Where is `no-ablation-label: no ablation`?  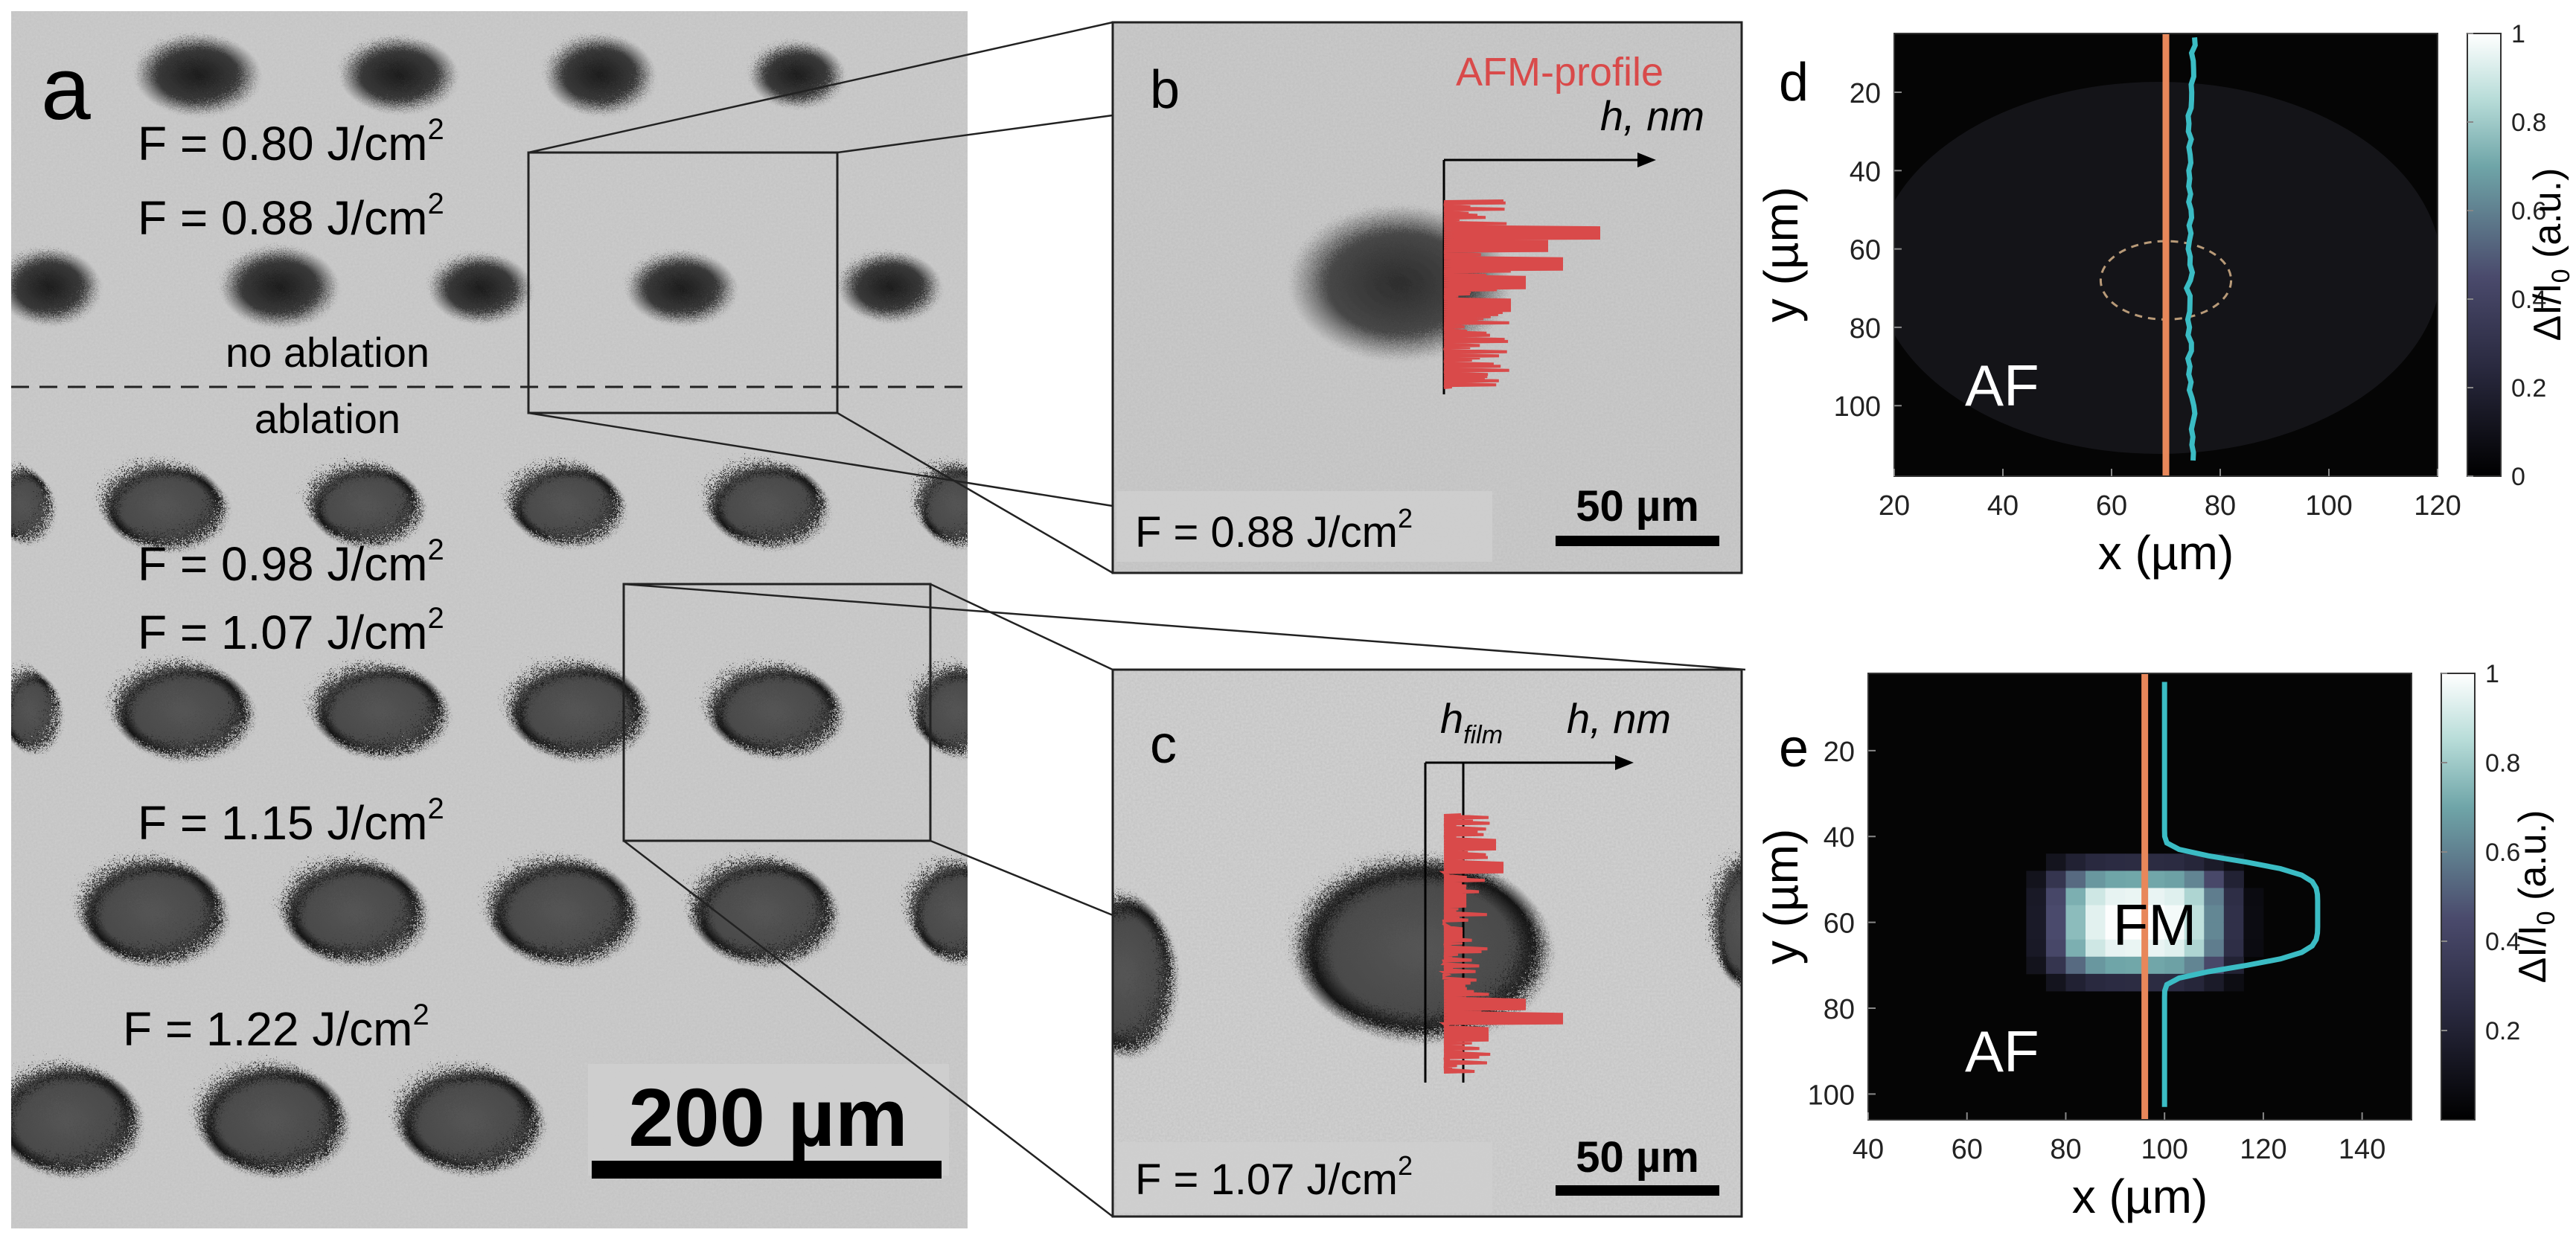
no-ablation-label: no ablation is located at coordinates (328, 353).